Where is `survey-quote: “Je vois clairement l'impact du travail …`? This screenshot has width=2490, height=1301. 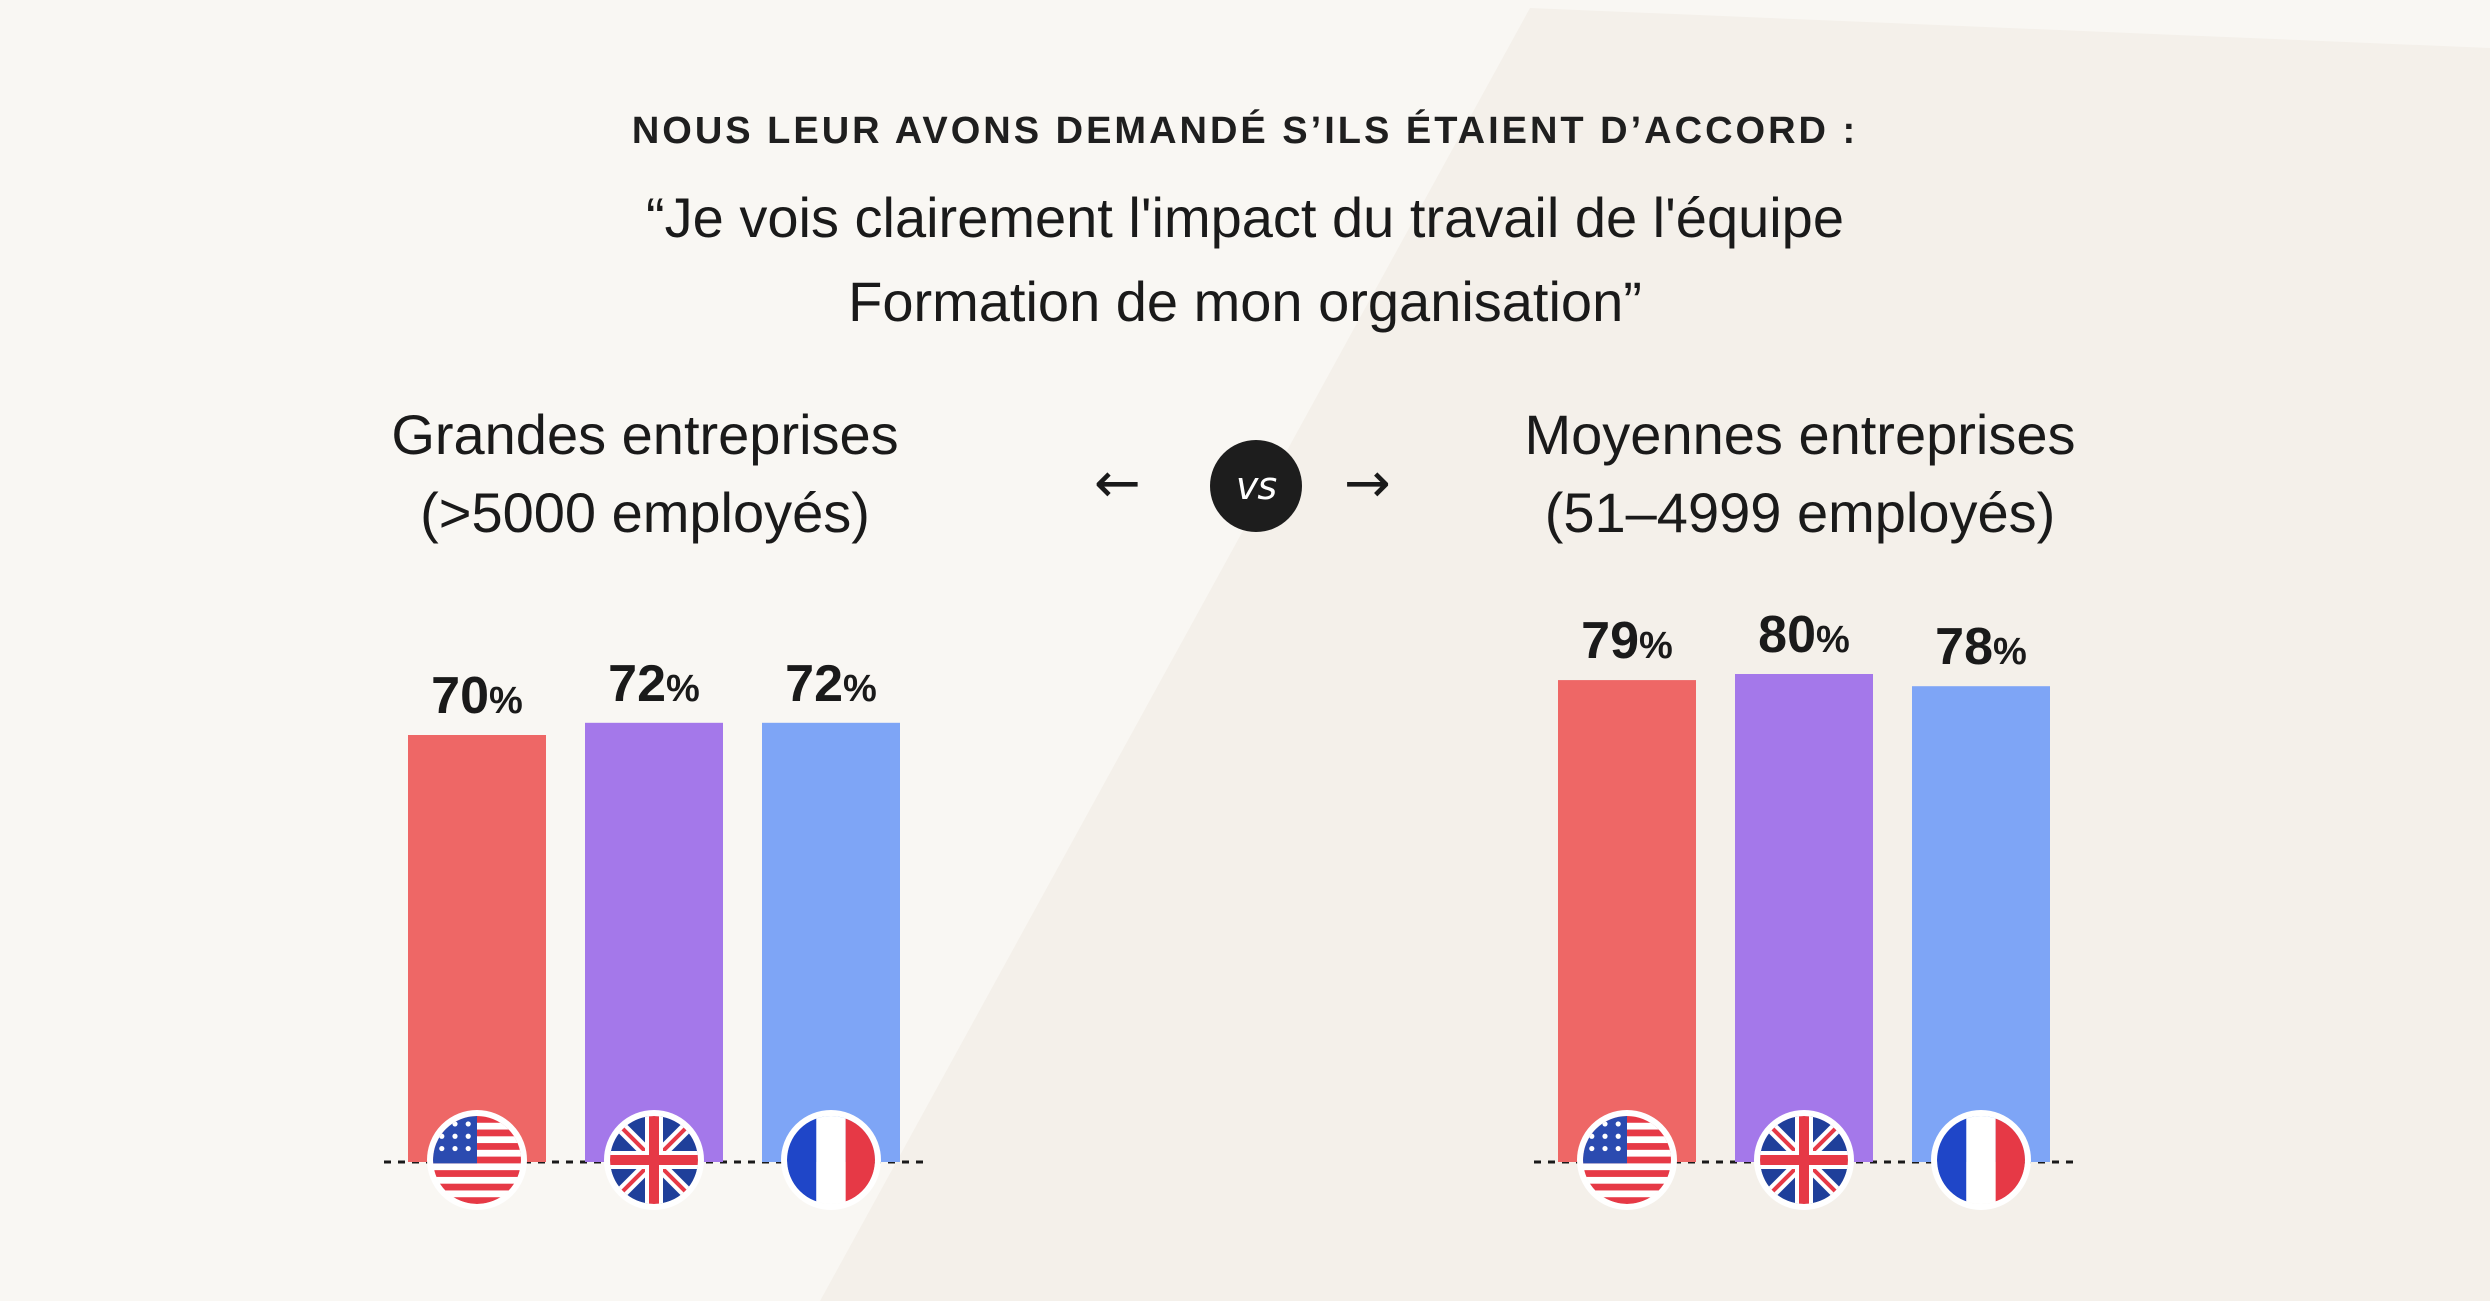 survey-quote: “Je vois clairement l'impact du travail … is located at coordinates (1245, 260).